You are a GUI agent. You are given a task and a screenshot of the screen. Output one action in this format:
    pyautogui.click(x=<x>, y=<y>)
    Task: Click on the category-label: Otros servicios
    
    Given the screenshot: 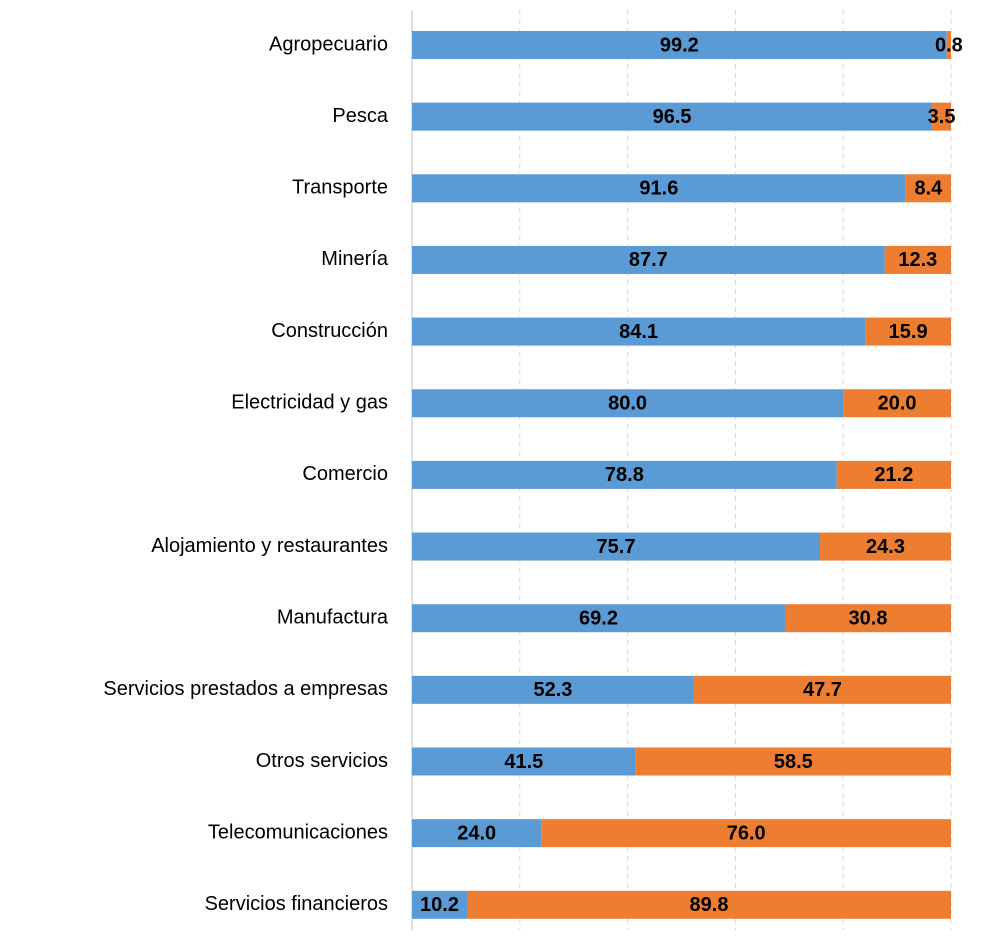 What is the action you would take?
    pyautogui.click(x=322, y=761)
    